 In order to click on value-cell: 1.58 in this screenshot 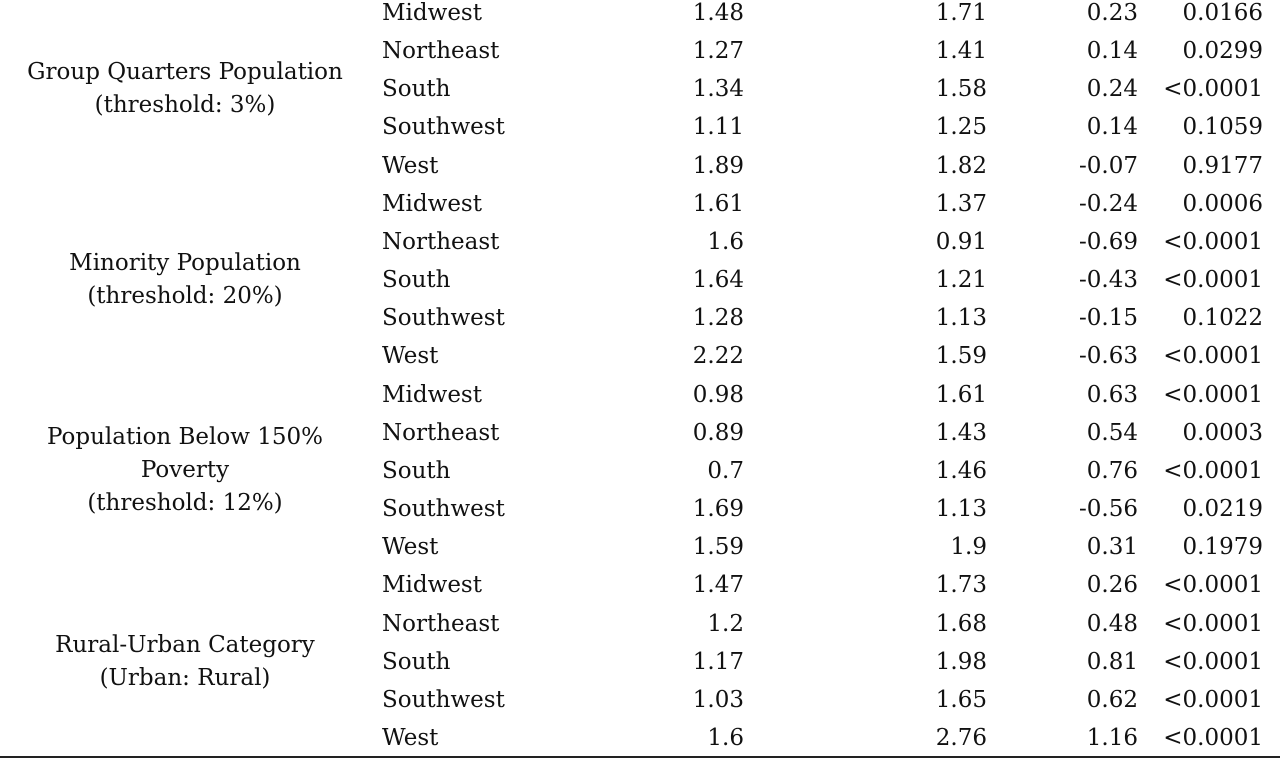, I will do `click(961, 89)`.